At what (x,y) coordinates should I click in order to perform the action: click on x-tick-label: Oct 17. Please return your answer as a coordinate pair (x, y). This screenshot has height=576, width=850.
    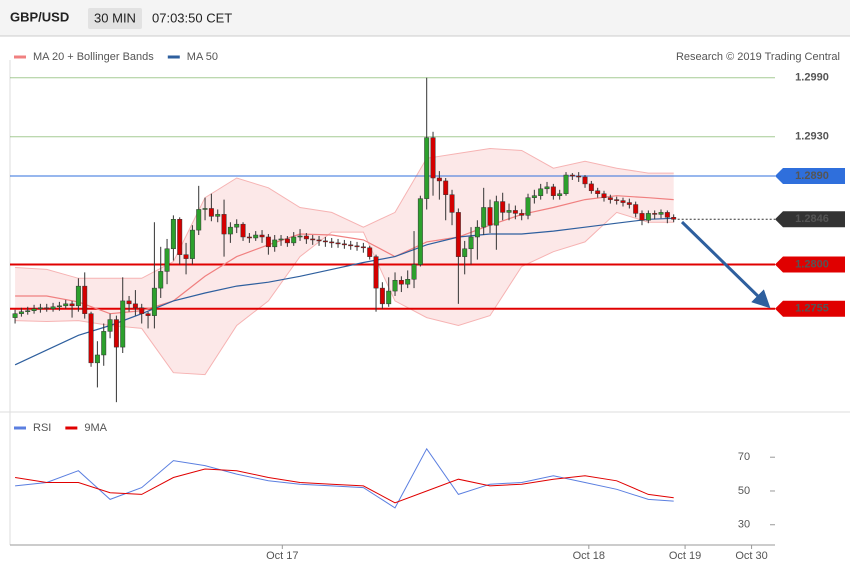
    Looking at the image, I should click on (282, 556).